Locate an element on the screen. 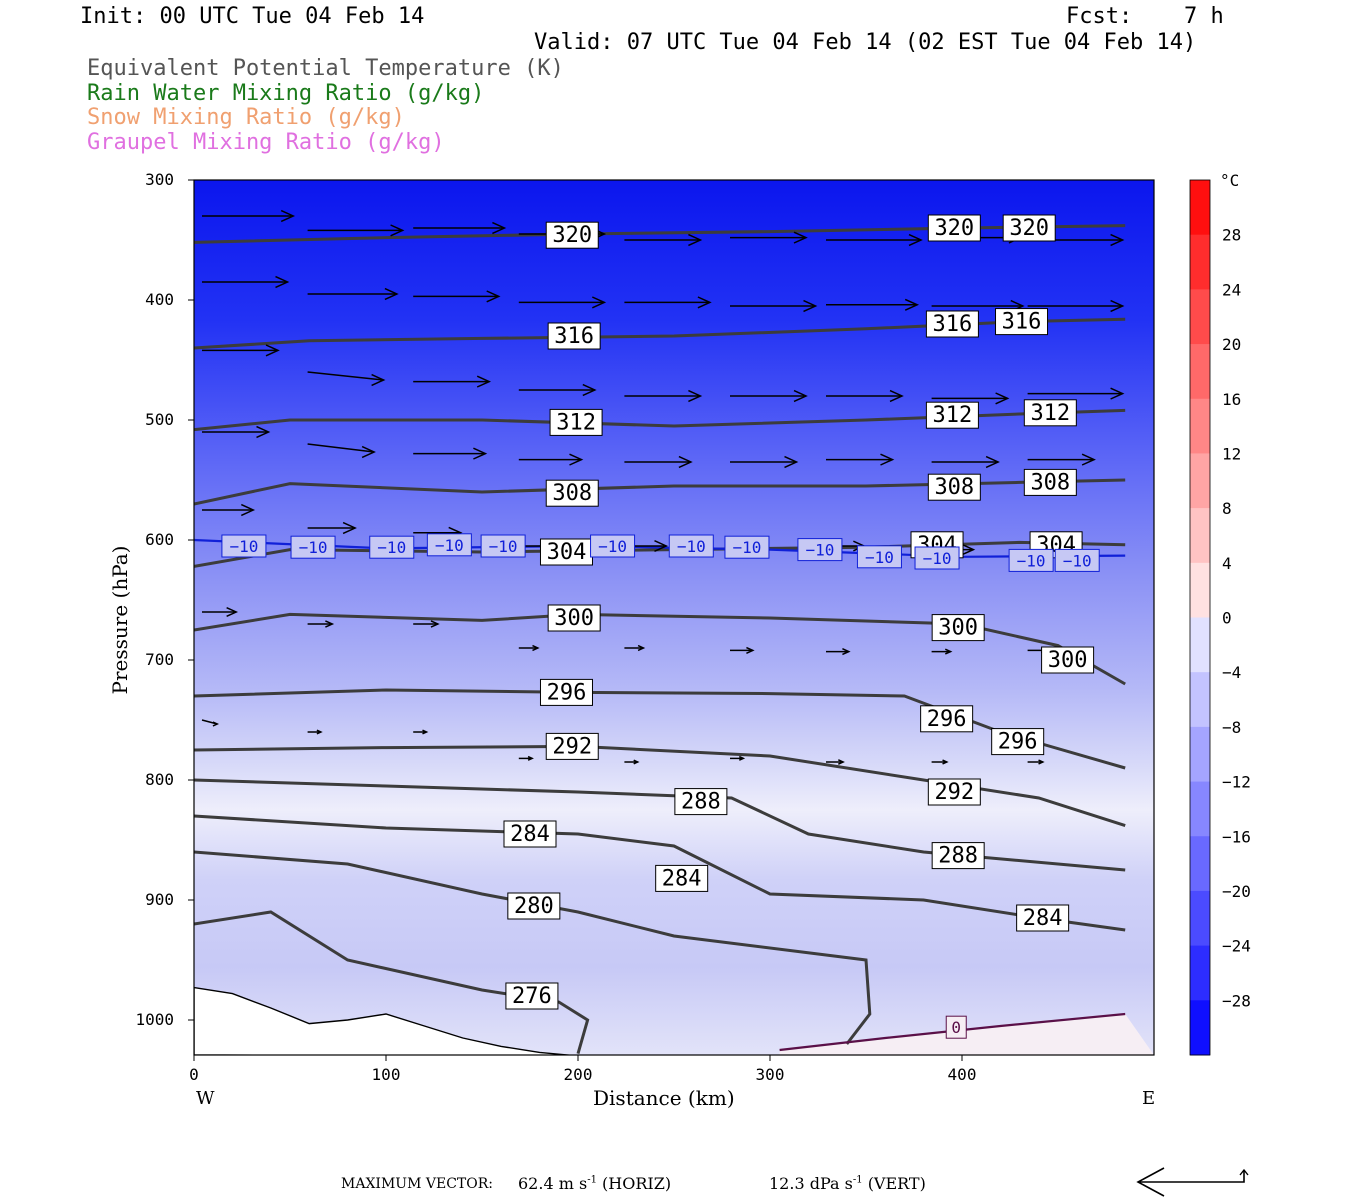 The width and height of the screenshot is (1350, 1200). theta-e-label-308: 308 is located at coordinates (1050, 482).